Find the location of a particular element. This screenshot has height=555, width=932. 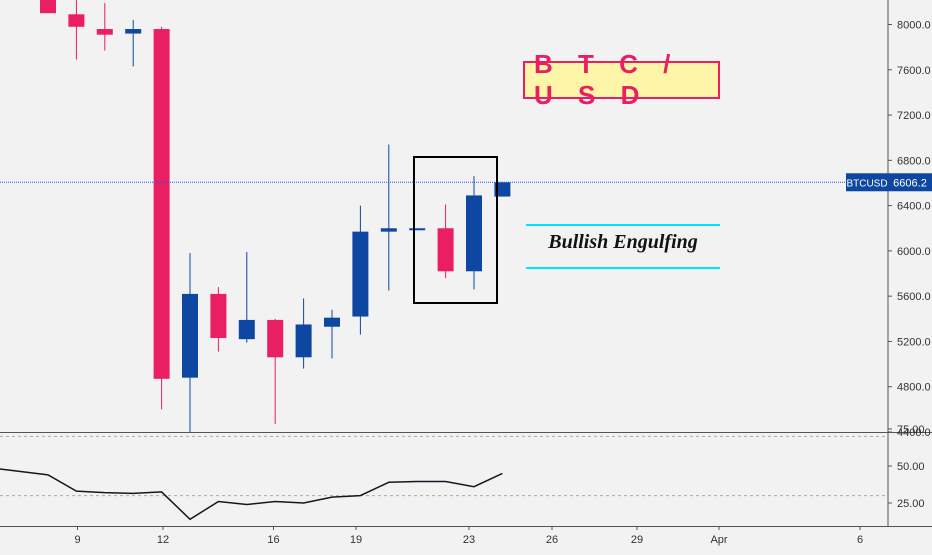

y-tick-label: 6000.0 is located at coordinates (914, 252).